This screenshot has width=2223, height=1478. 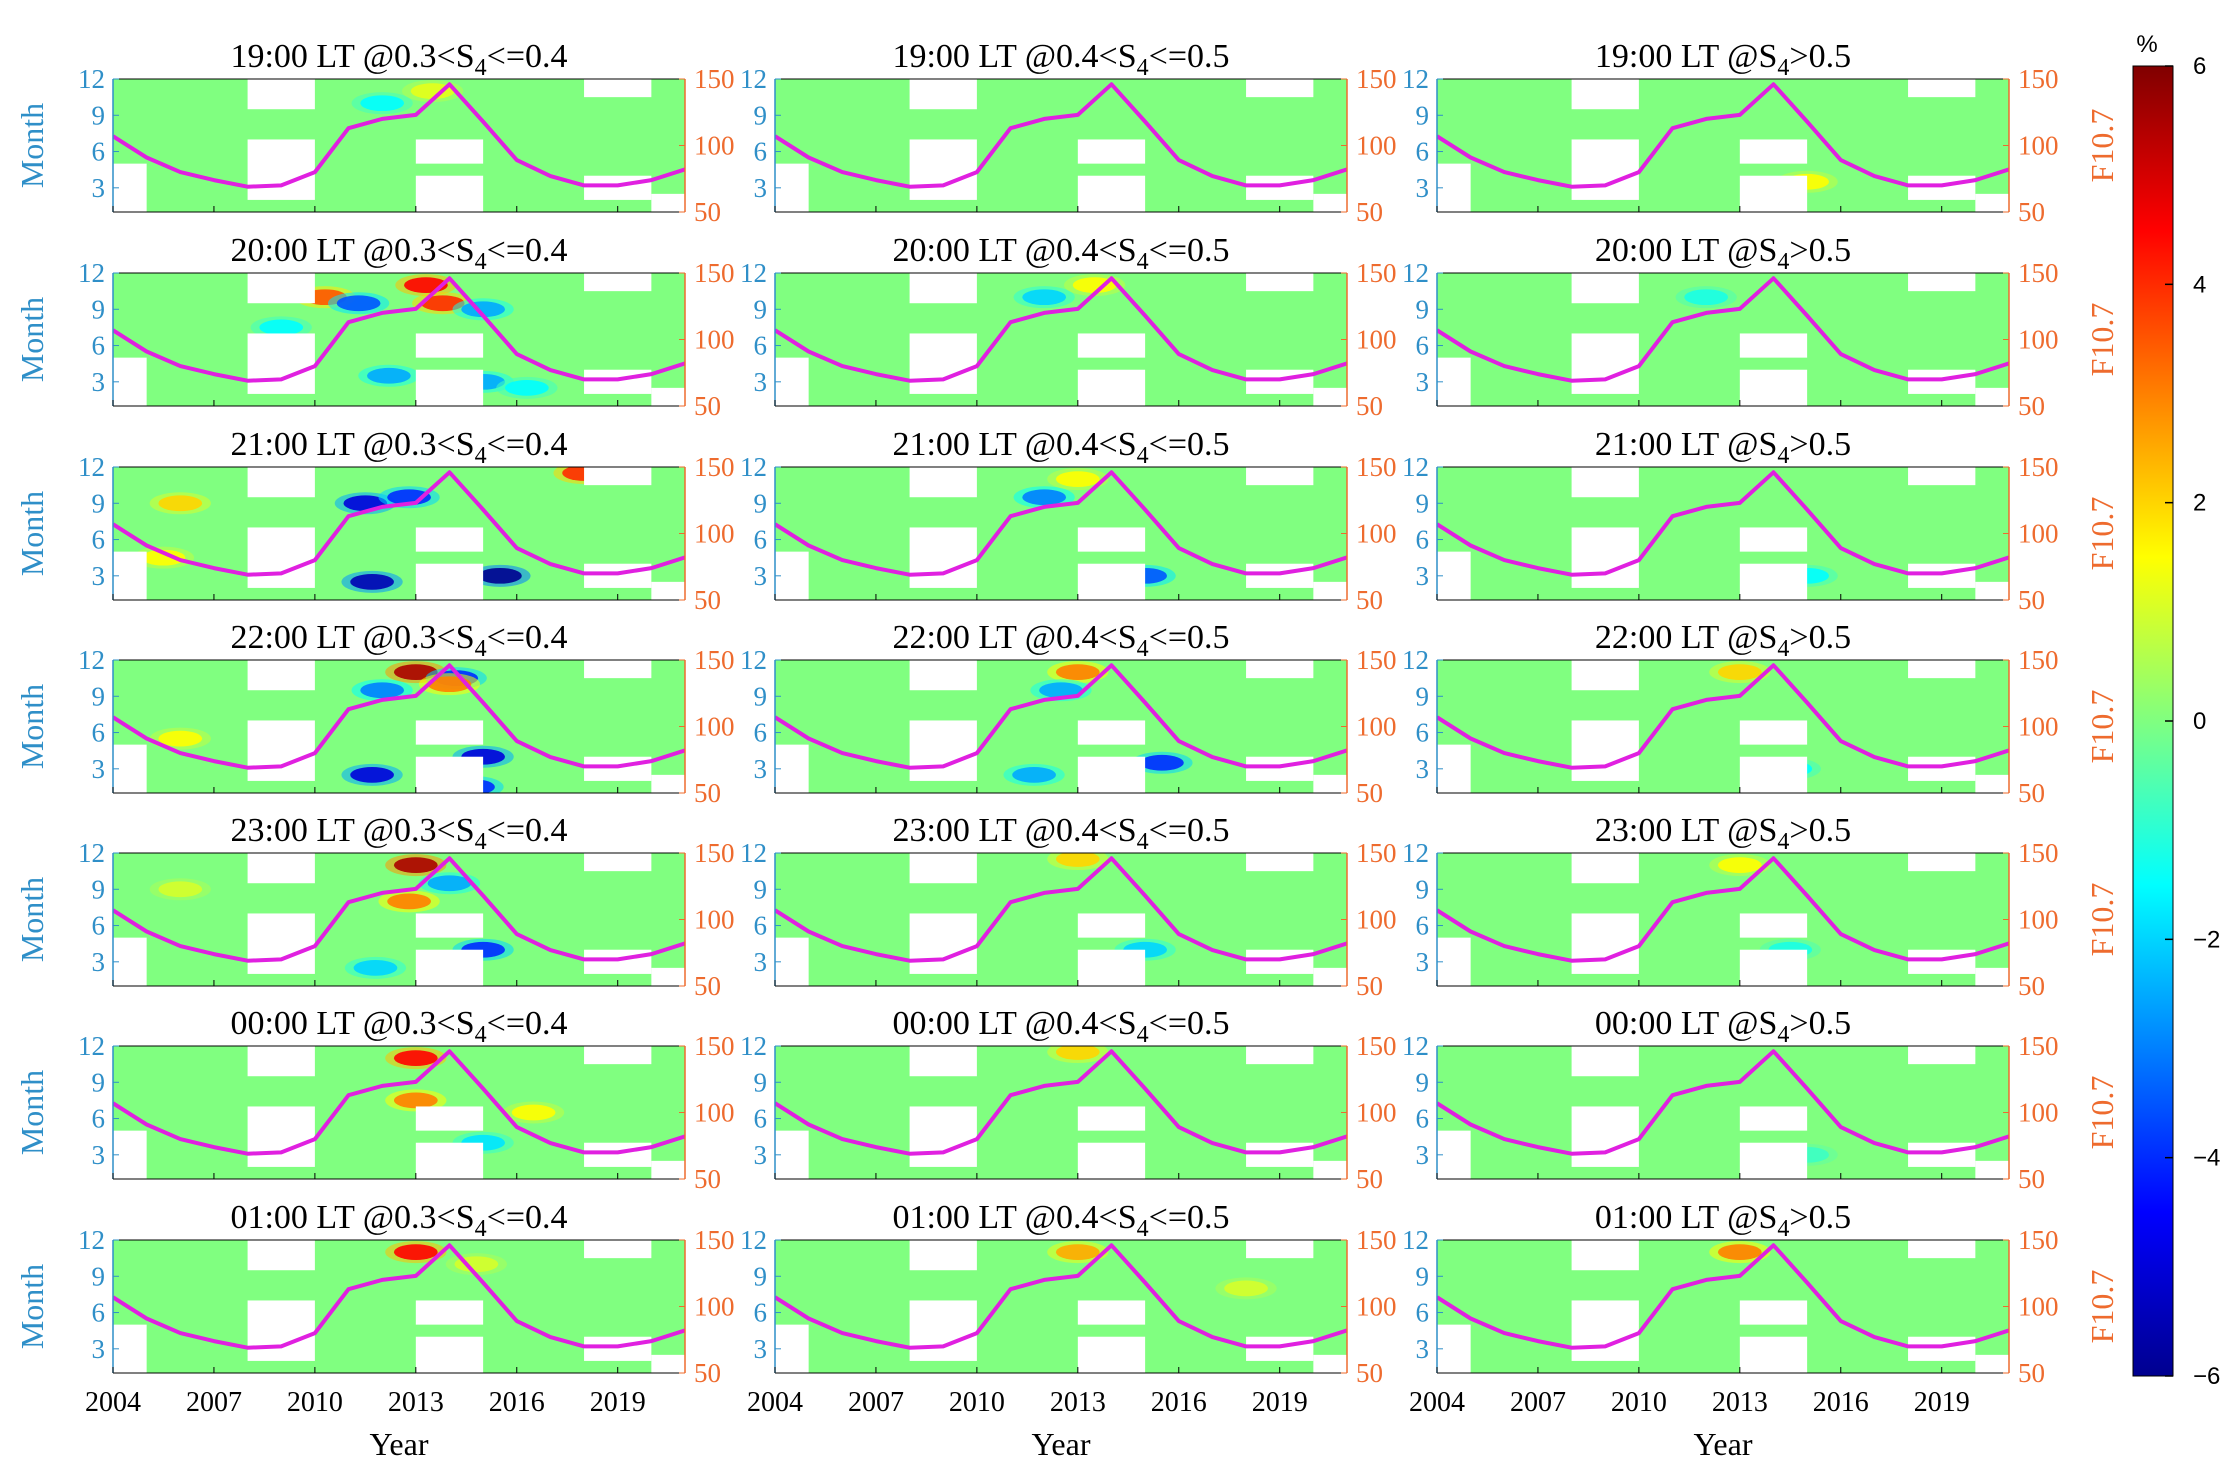 I want to click on panel-2-0: 21:00 LT @0.3<S4<=0.4 3 6 9 12 50 100 150 Month, so click(x=374, y=520).